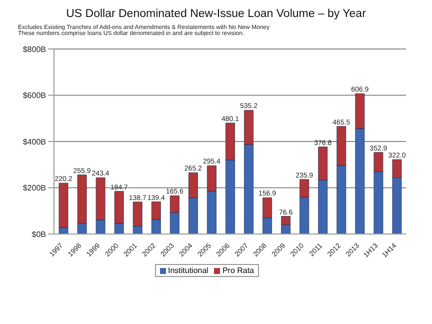 Image resolution: width=432 pixels, height=324 pixels. Describe the element at coordinates (34, 95) in the screenshot. I see `y-tick-label: $600B` at that location.